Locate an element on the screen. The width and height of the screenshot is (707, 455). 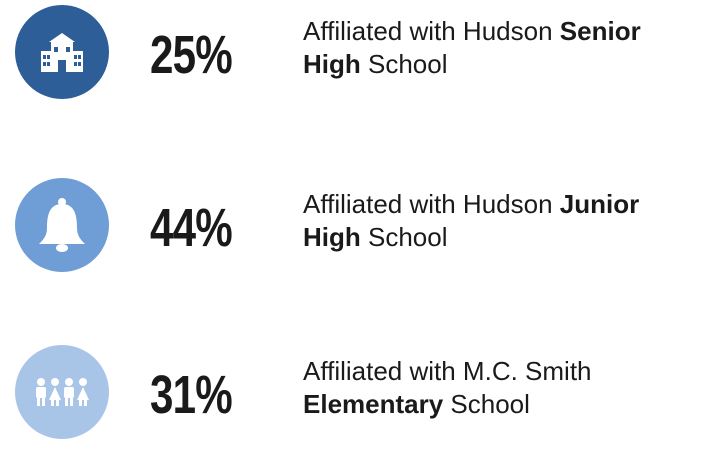
description-line: Affiliated with Hudson Senior is located at coordinates (472, 31).